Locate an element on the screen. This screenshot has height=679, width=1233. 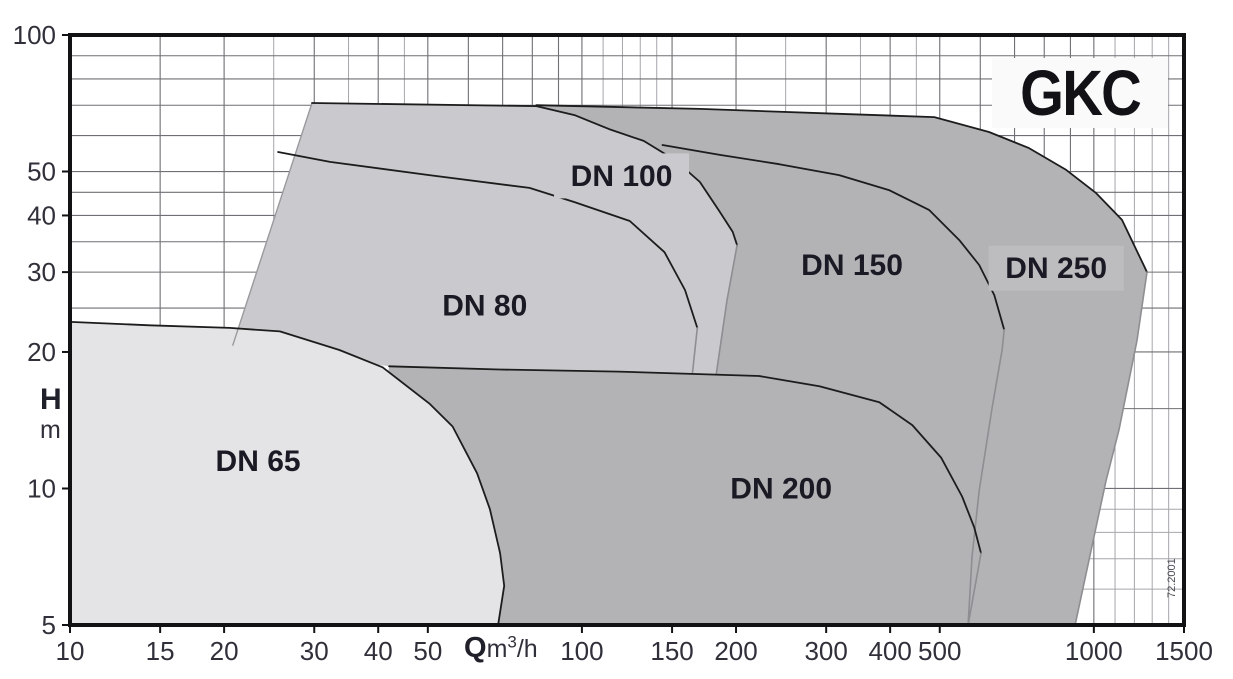
region-label-dn150: DN 150 is located at coordinates (852, 265).